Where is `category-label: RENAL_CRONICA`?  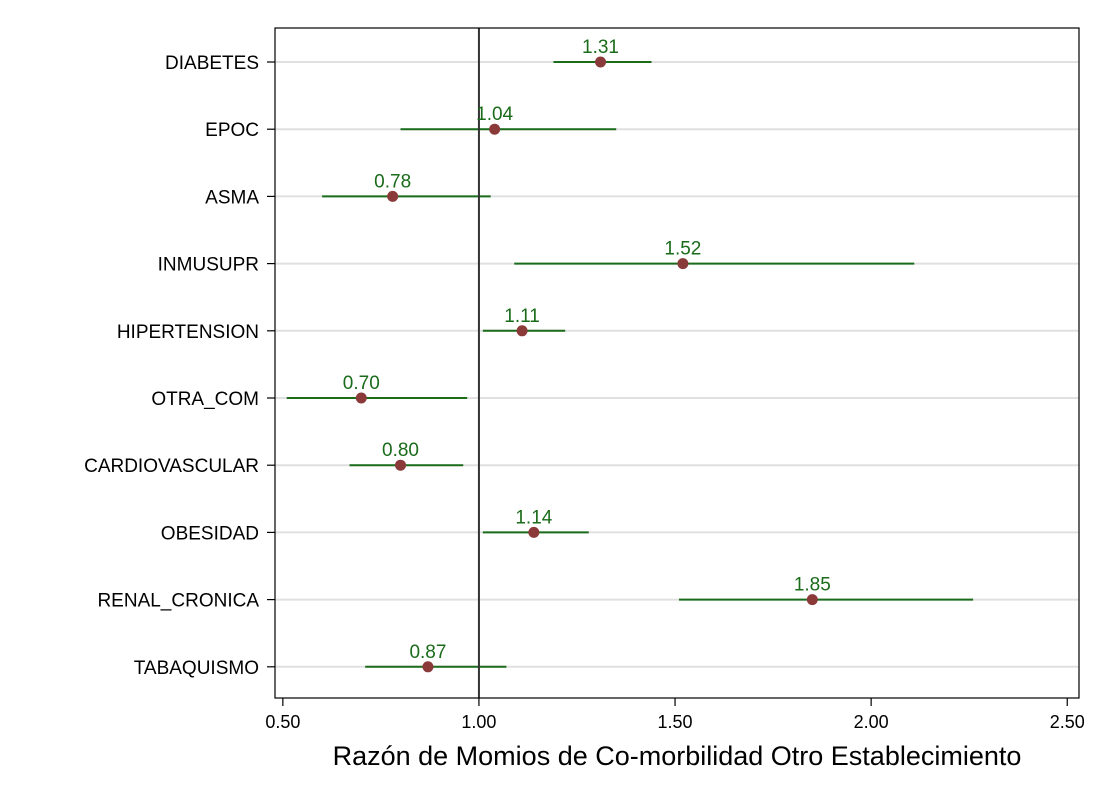
category-label: RENAL_CRONICA is located at coordinates (178, 601).